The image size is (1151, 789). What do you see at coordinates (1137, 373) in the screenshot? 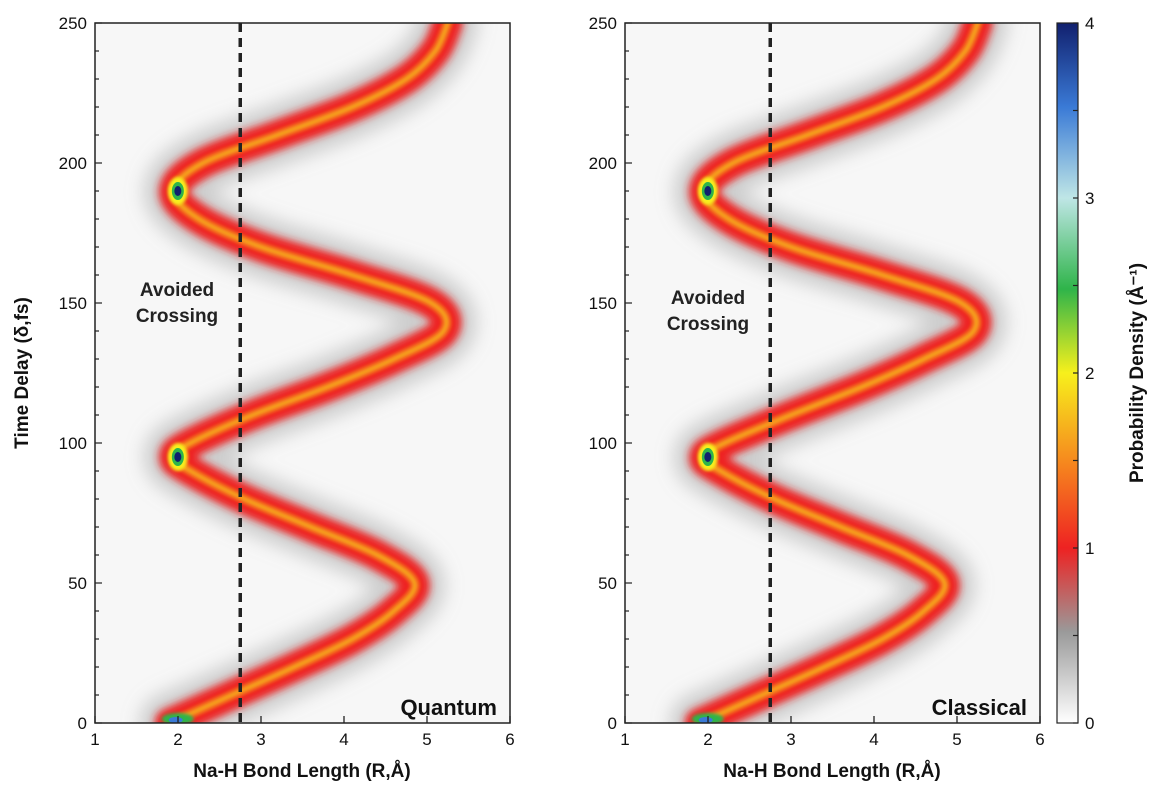
I see `colorbar-title: Probability Density (Å⁻¹)` at bounding box center [1137, 373].